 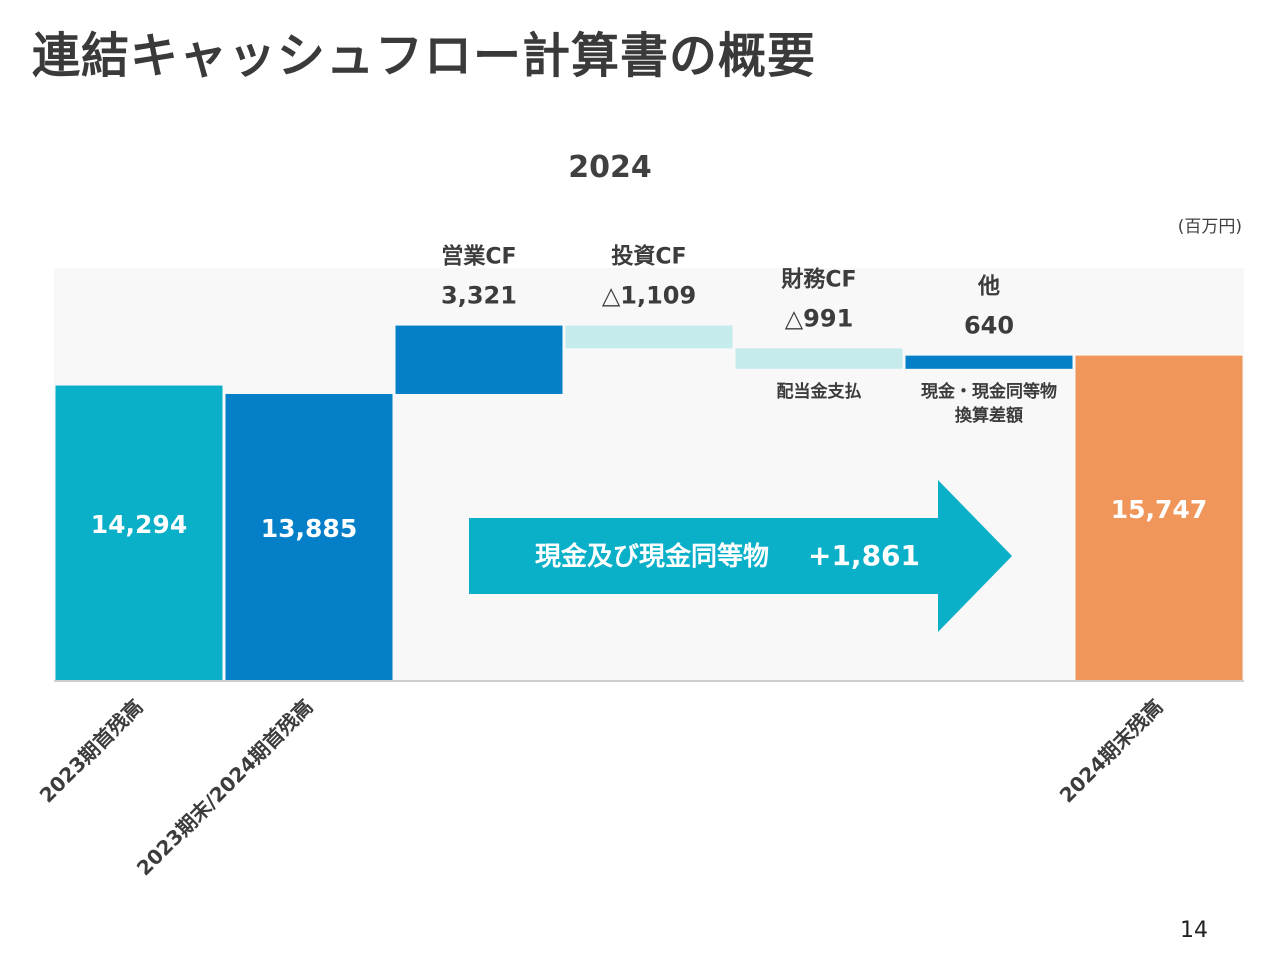 What do you see at coordinates (91, 751) in the screenshot?
I see `category-label: 2023期首残高` at bounding box center [91, 751].